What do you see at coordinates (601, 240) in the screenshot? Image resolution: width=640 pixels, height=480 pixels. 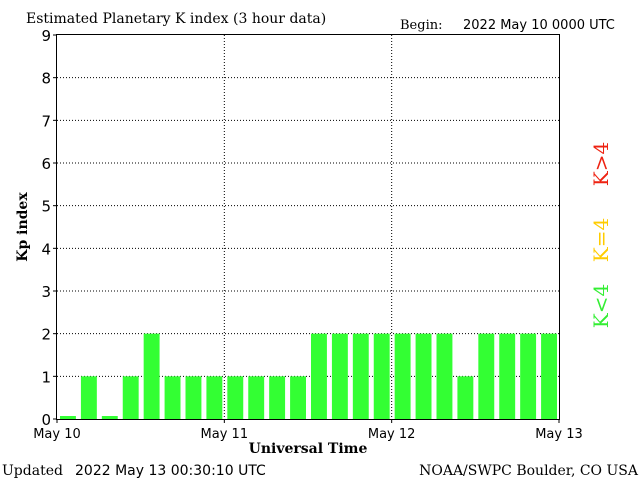 I see `legend-label: K=4` at bounding box center [601, 240].